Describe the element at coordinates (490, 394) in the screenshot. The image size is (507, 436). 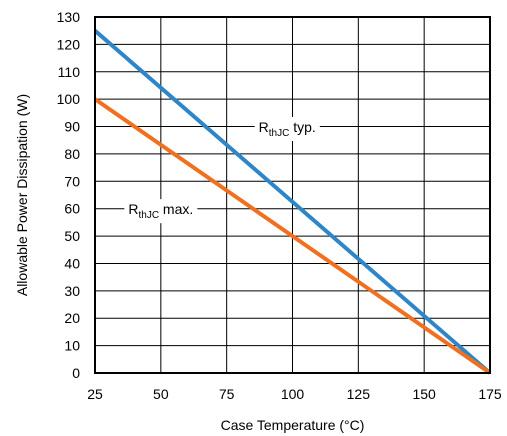
I see `x-tick-label: 175` at that location.